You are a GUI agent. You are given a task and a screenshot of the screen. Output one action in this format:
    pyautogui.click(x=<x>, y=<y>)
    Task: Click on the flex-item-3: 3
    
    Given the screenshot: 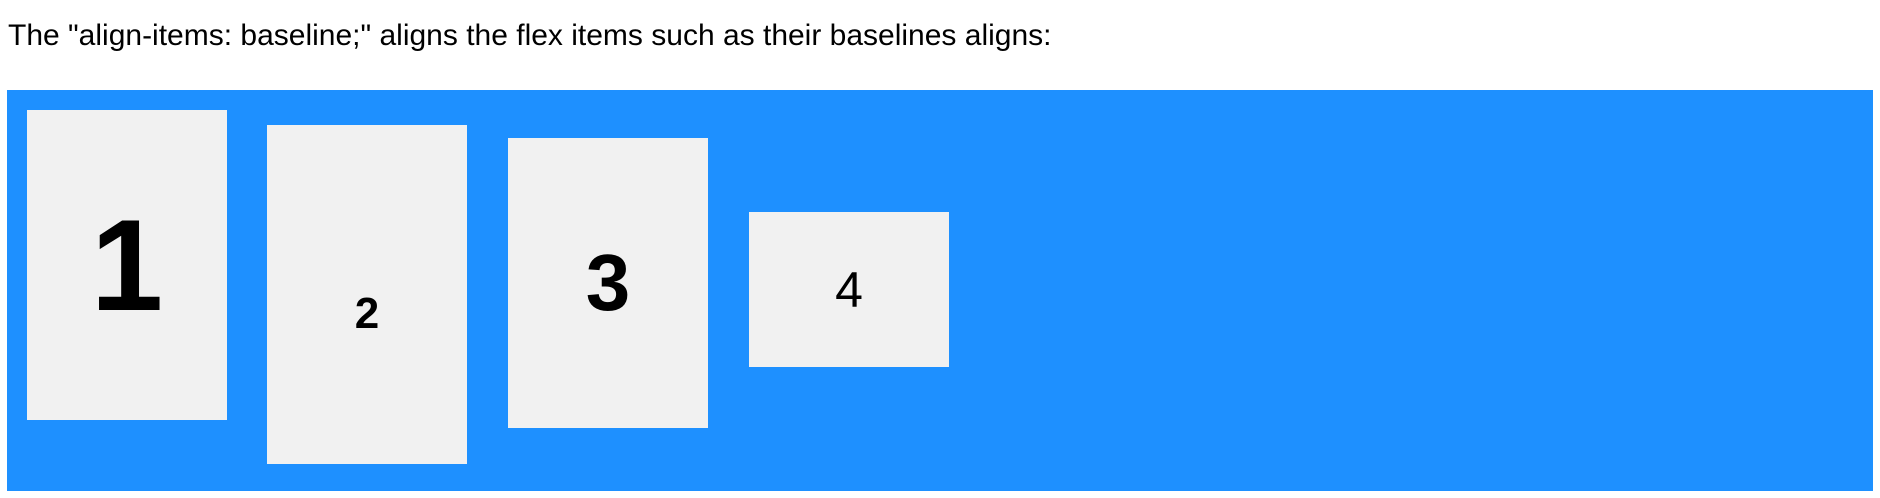 What is the action you would take?
    pyautogui.click(x=608, y=283)
    